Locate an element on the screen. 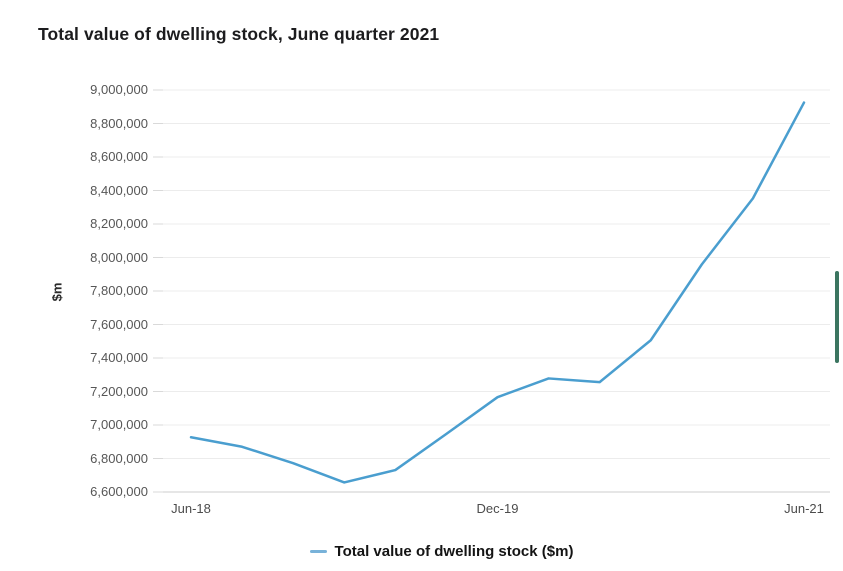 This screenshot has width=843, height=571. y-tick-label: 7,800,000 is located at coordinates (119, 290).